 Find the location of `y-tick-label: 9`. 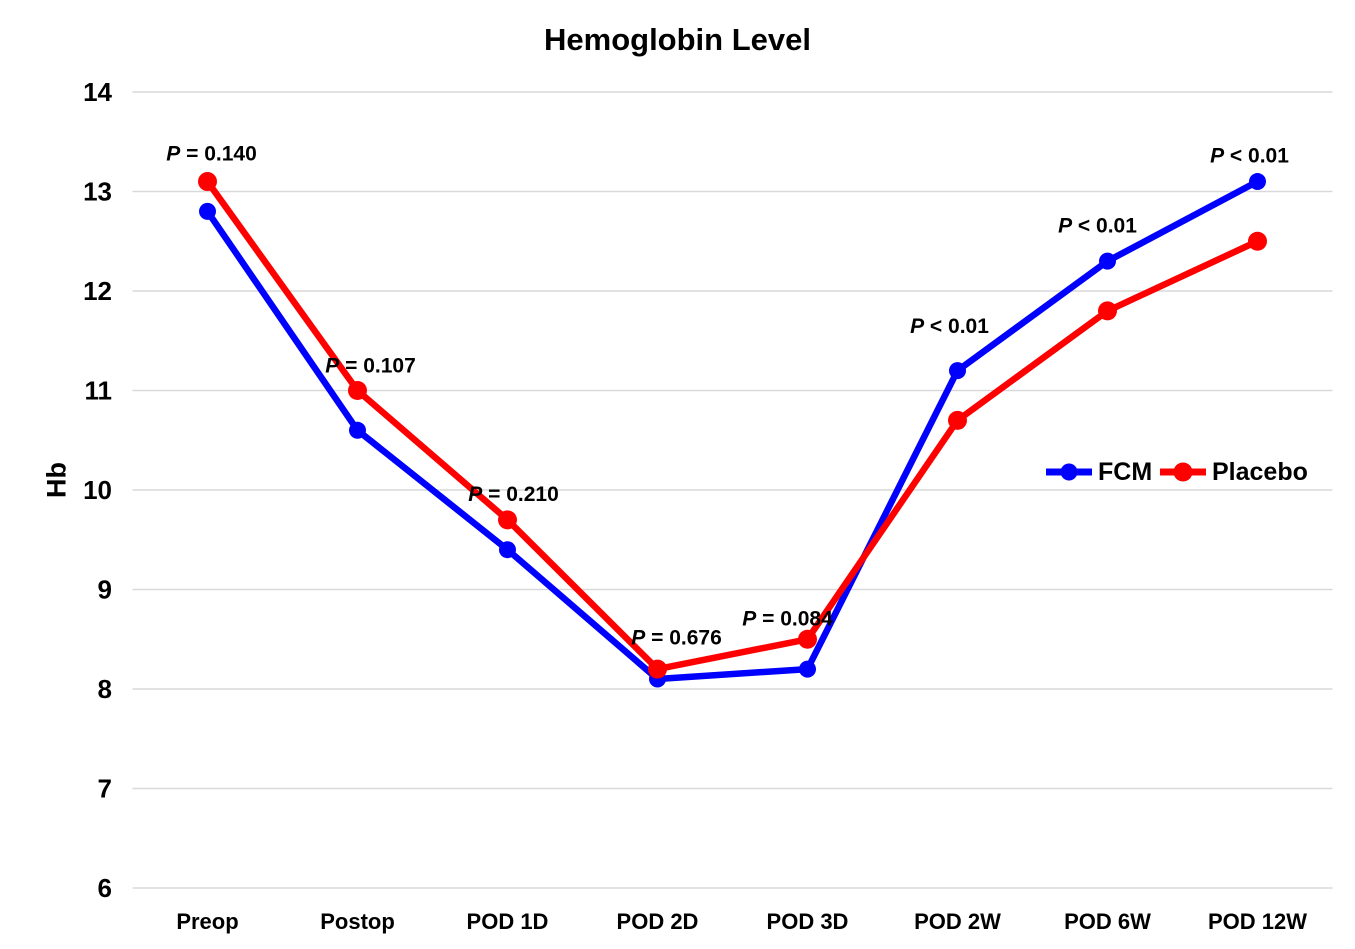

y-tick-label: 9 is located at coordinates (105, 590).